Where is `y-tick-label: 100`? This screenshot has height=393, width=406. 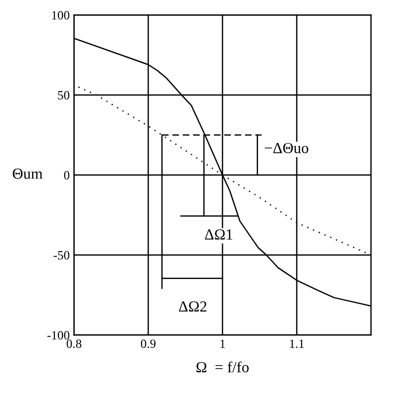 y-tick-label: 100 is located at coordinates (61, 15).